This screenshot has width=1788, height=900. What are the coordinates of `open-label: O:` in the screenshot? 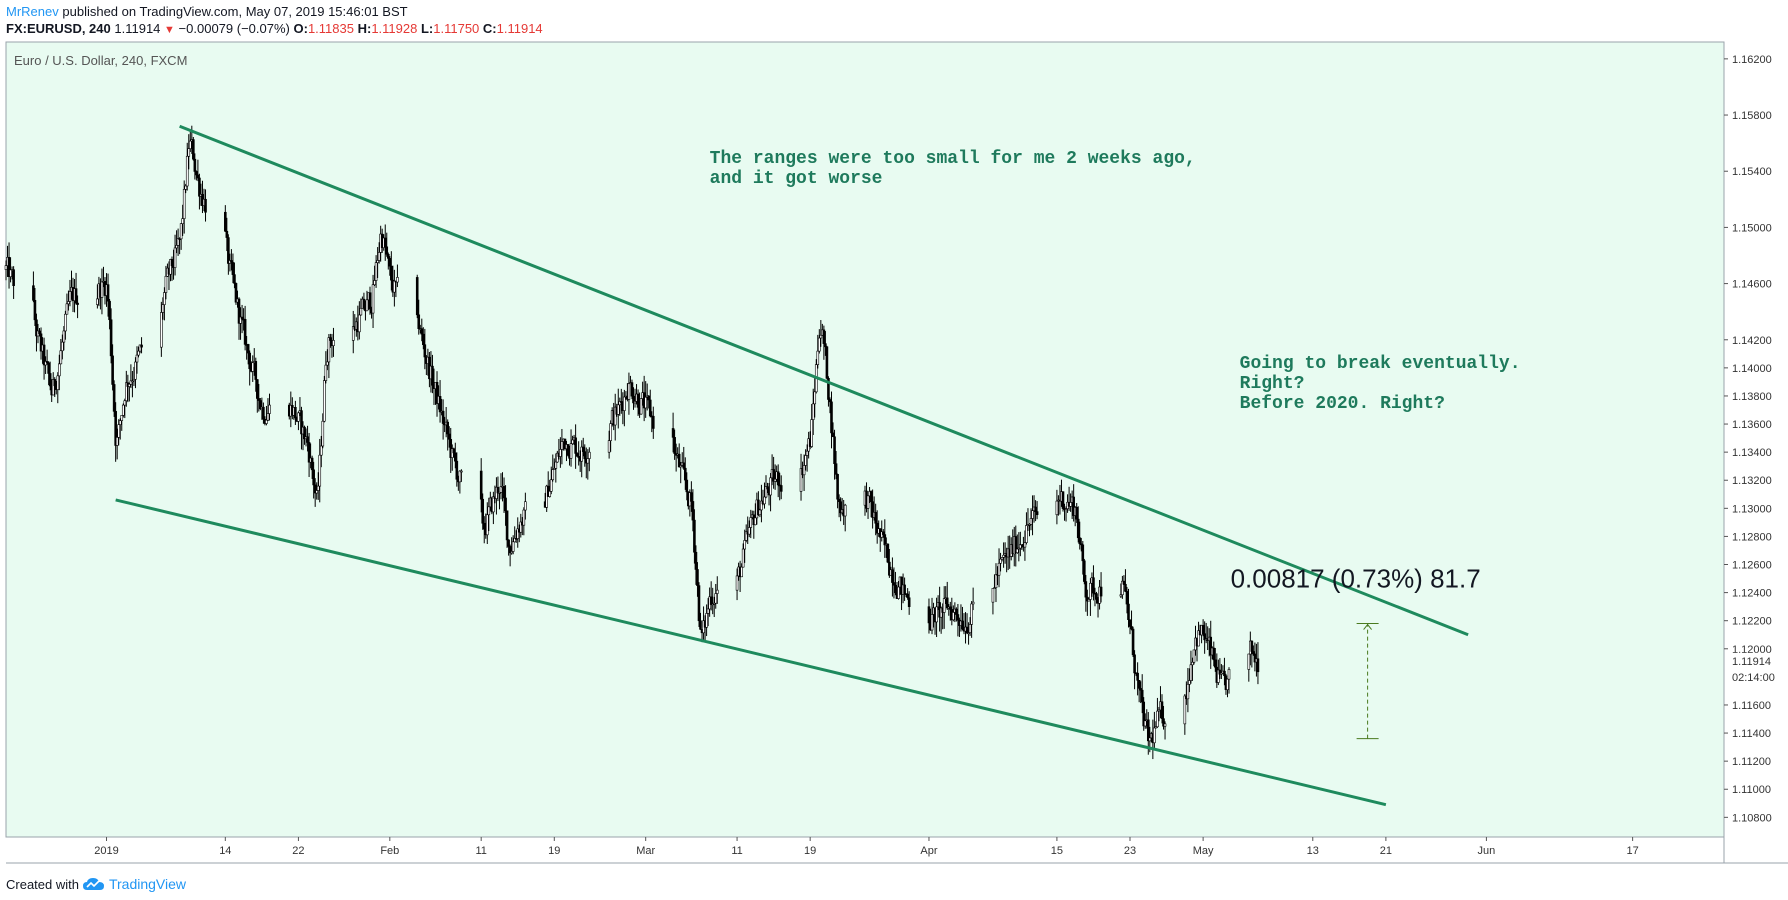 It's located at (300, 28).